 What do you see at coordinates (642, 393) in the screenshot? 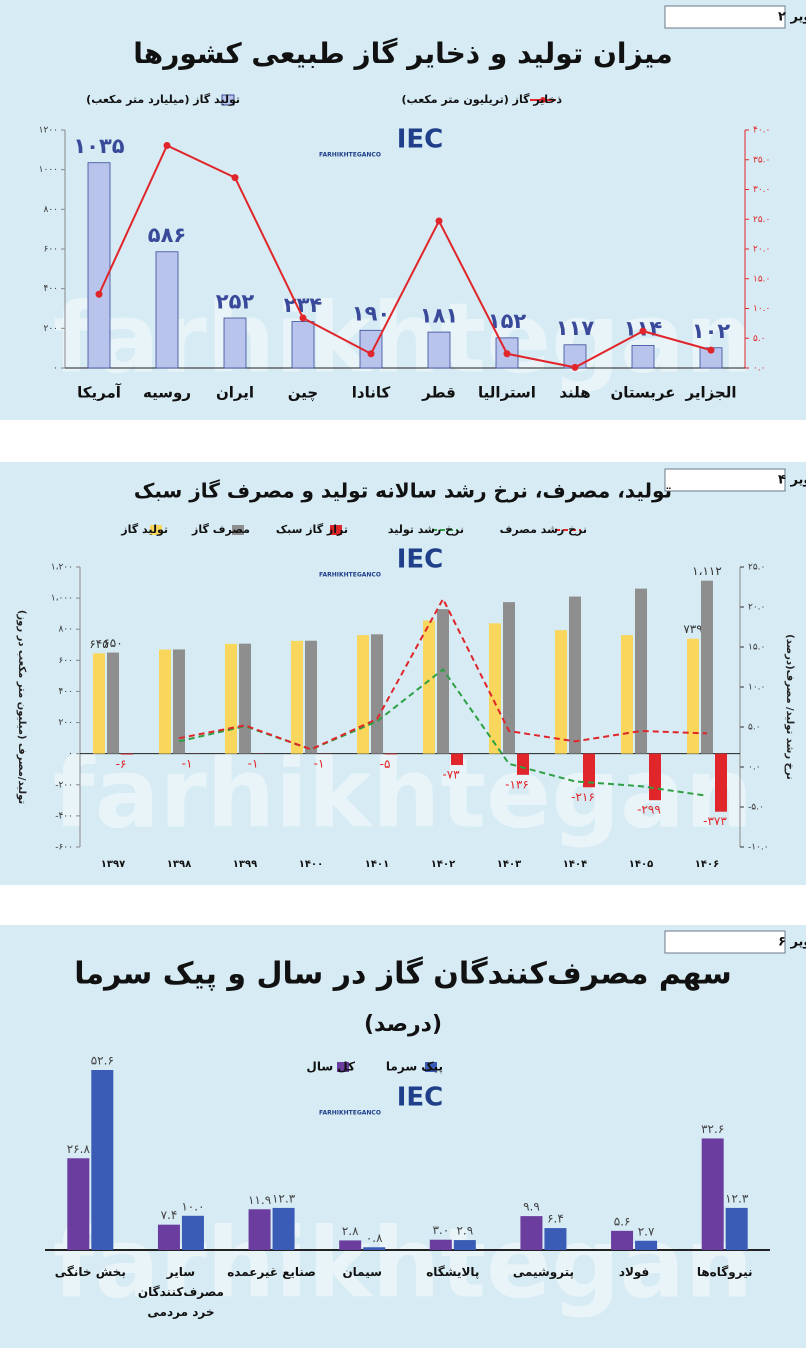
I see `x-tick-label: عربستان` at bounding box center [642, 393].